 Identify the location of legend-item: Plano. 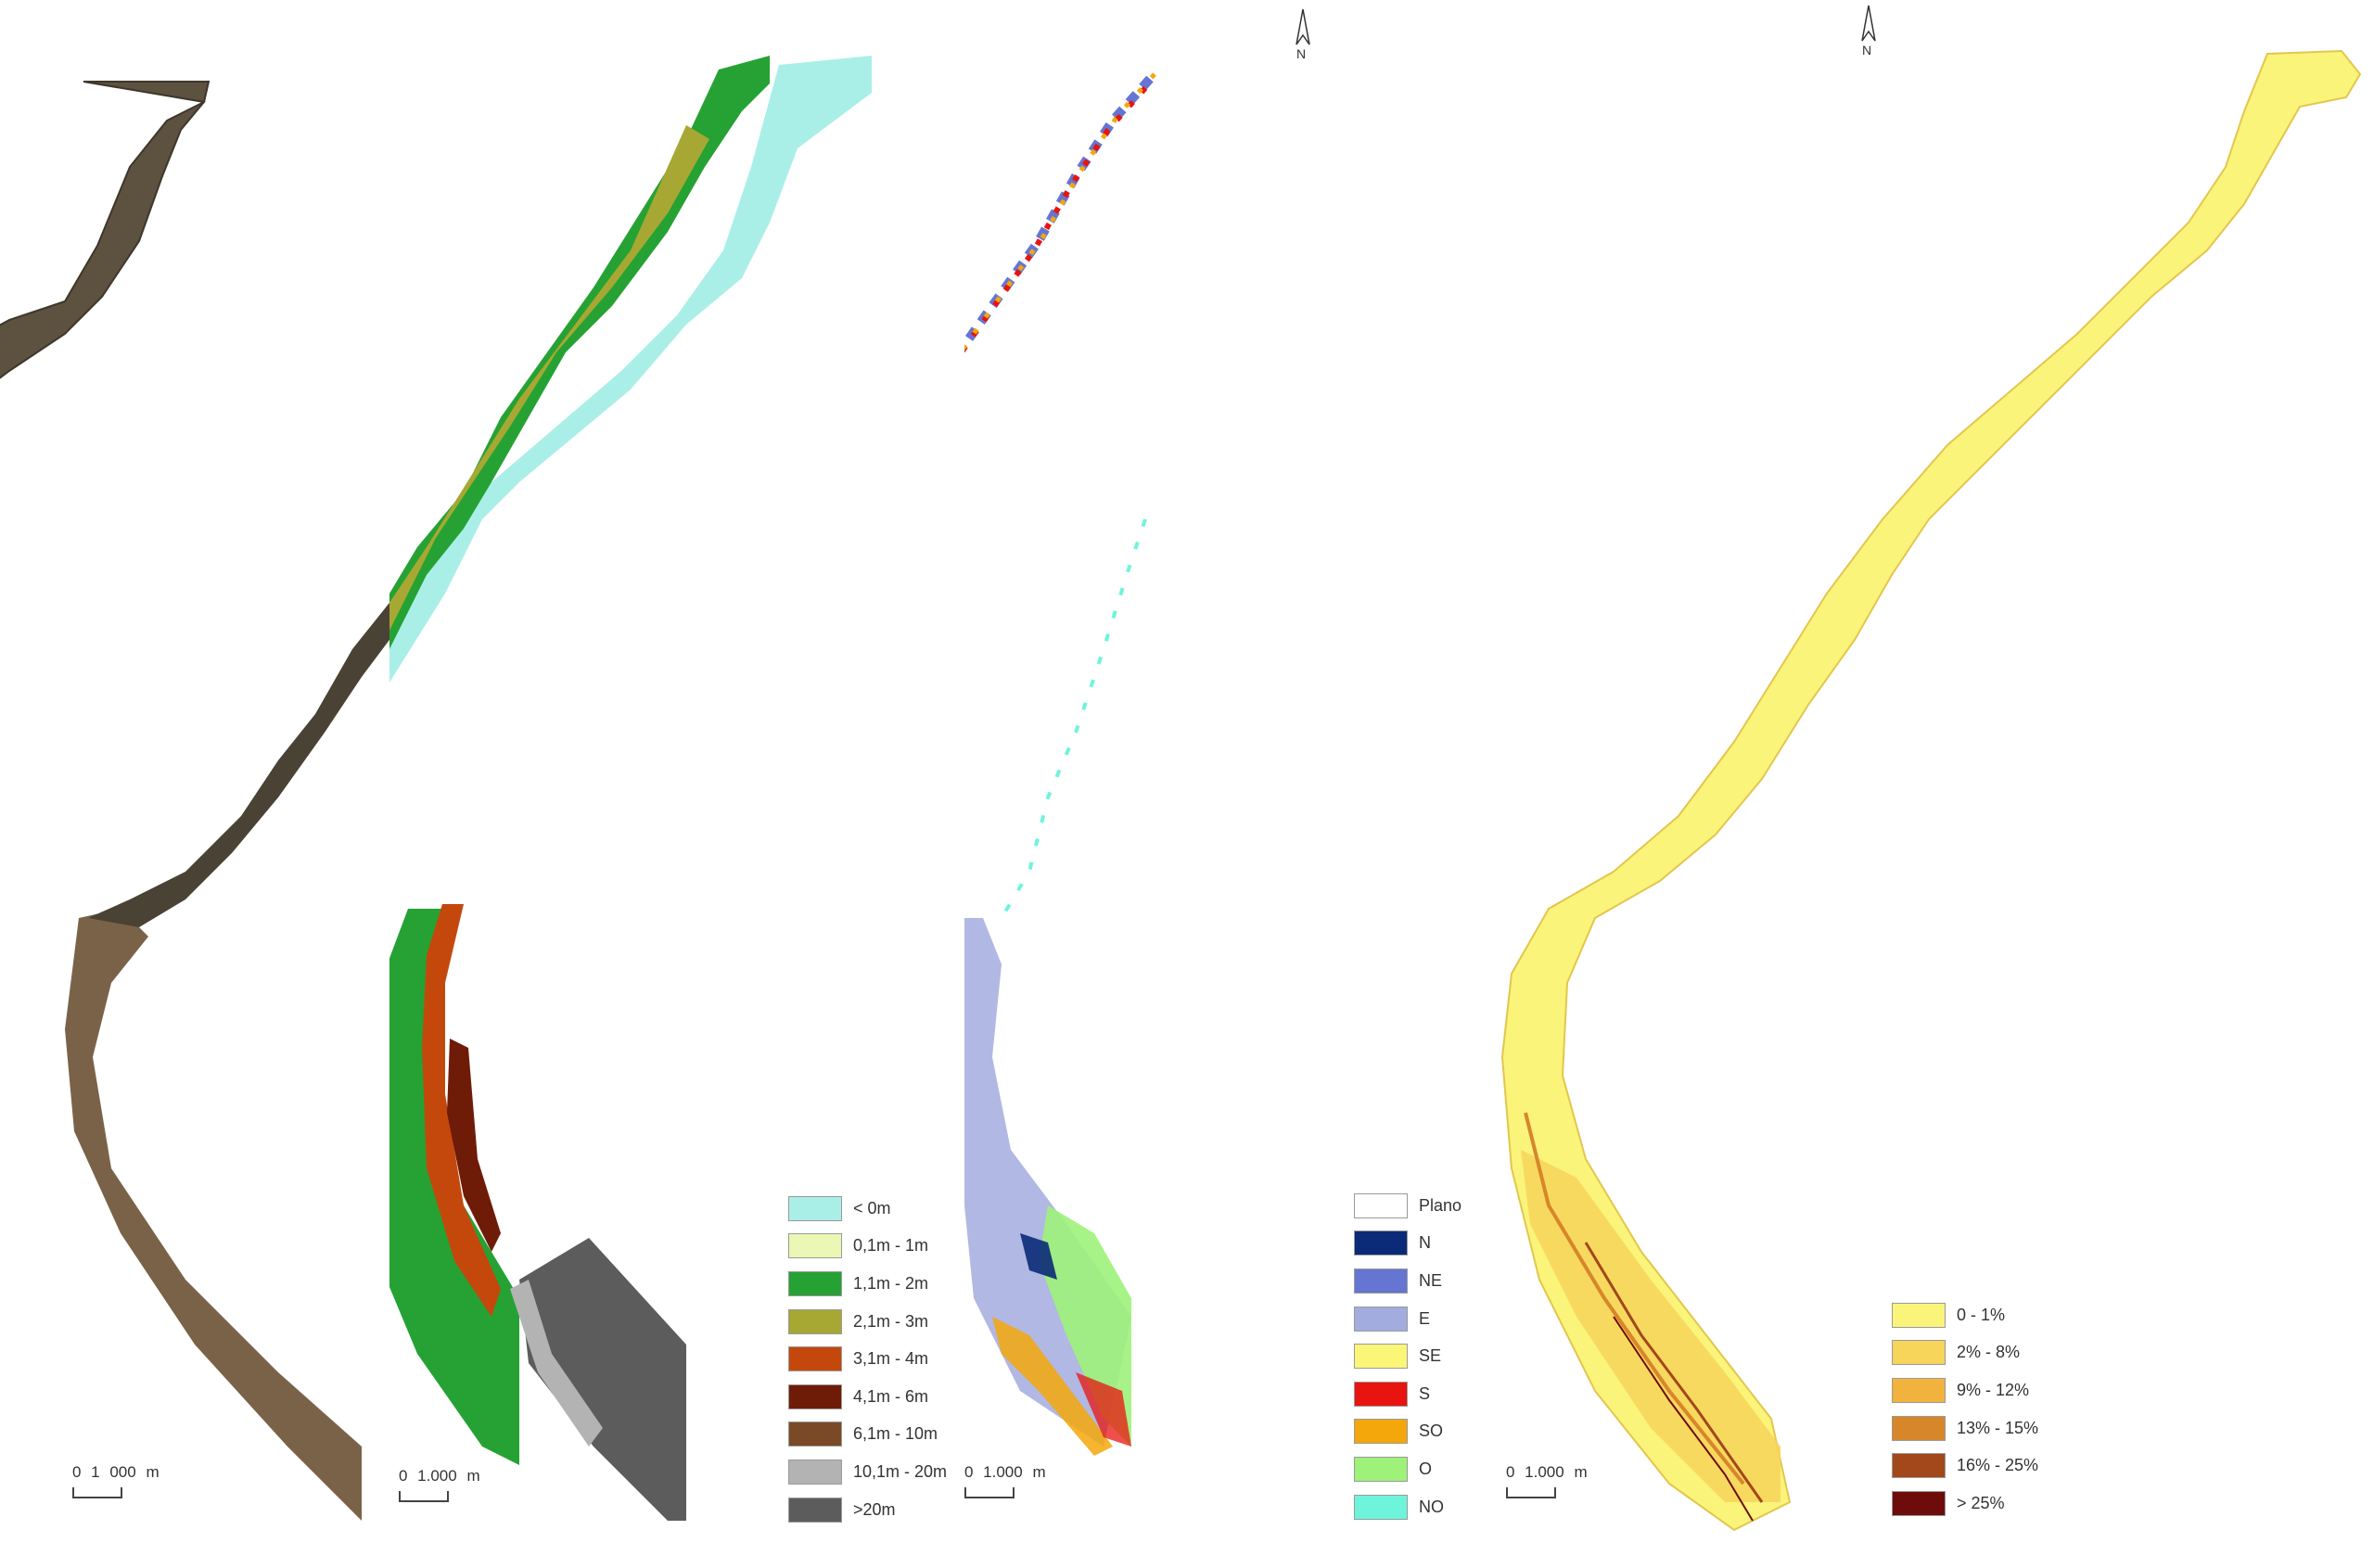
(1407, 1206).